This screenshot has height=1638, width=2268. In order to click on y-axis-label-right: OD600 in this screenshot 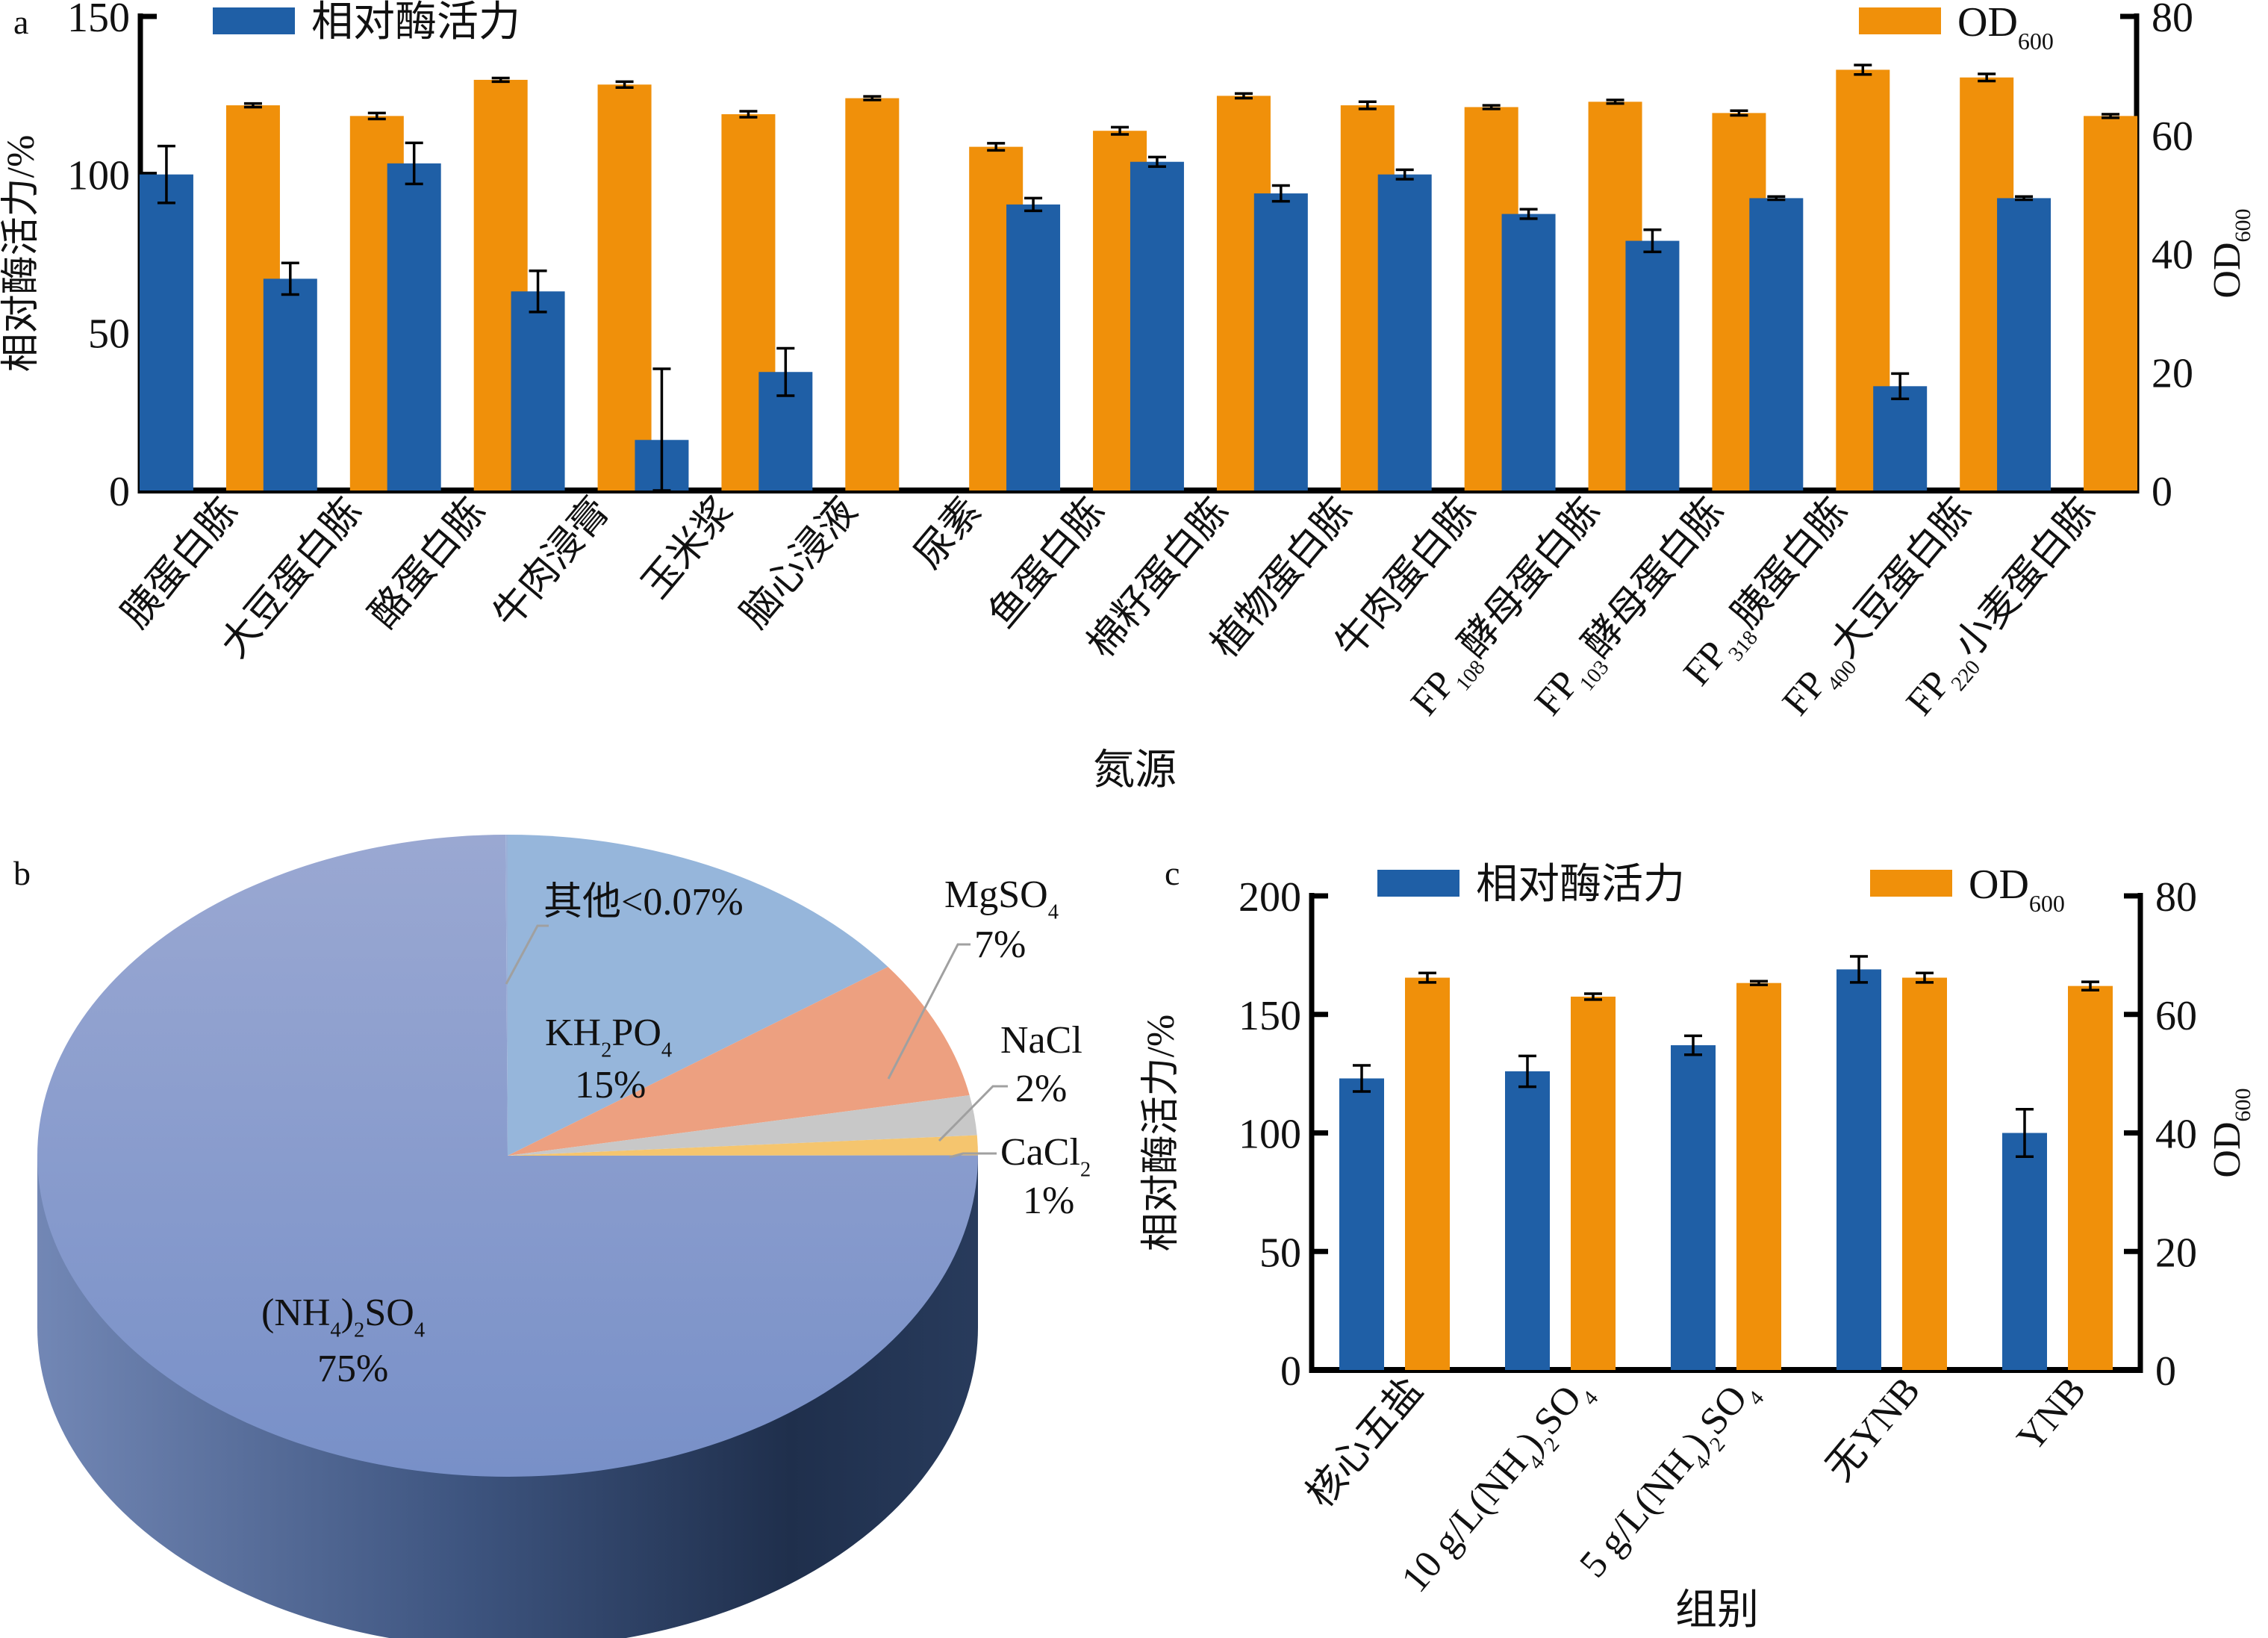, I will do `click(2230, 253)`.